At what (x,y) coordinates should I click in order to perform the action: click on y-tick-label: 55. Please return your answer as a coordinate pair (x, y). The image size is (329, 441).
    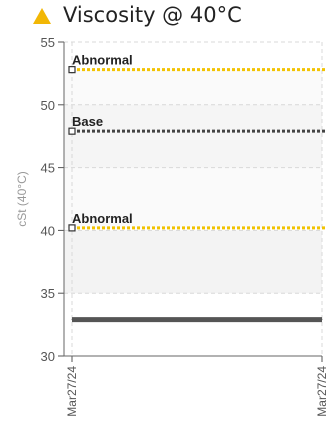
    Looking at the image, I should click on (48, 42).